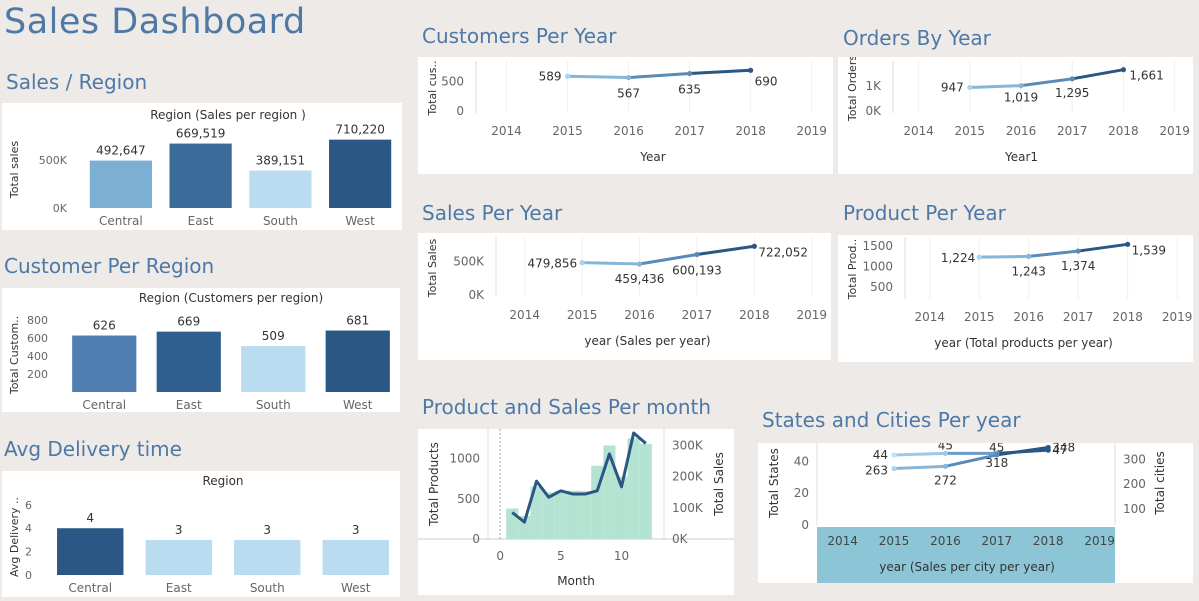 This screenshot has height=601, width=1199. Describe the element at coordinates (891, 420) in the screenshot. I see `states-cities-heading: States and Cities Per year` at that location.